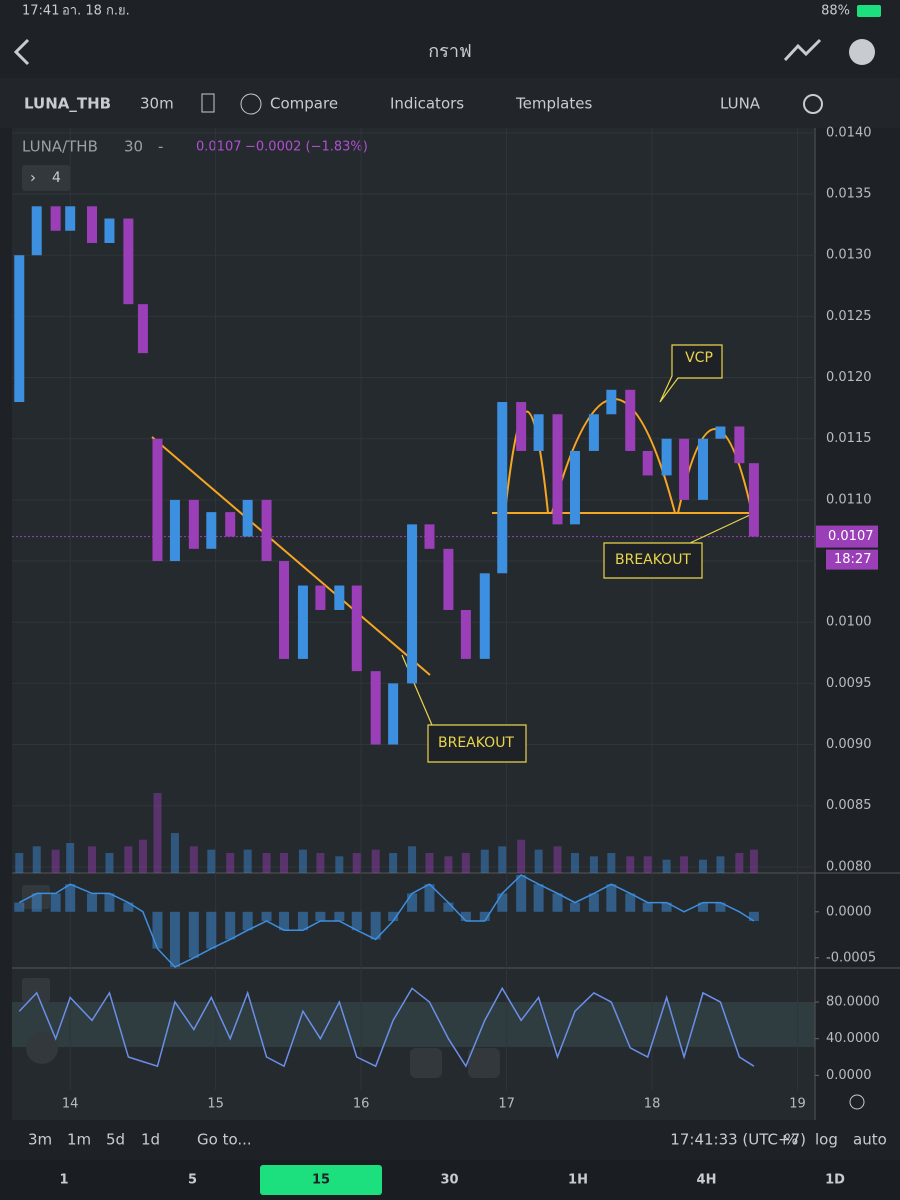  Describe the element at coordinates (849, 132) in the screenshot. I see `y-tick-label: 0.0140` at that location.